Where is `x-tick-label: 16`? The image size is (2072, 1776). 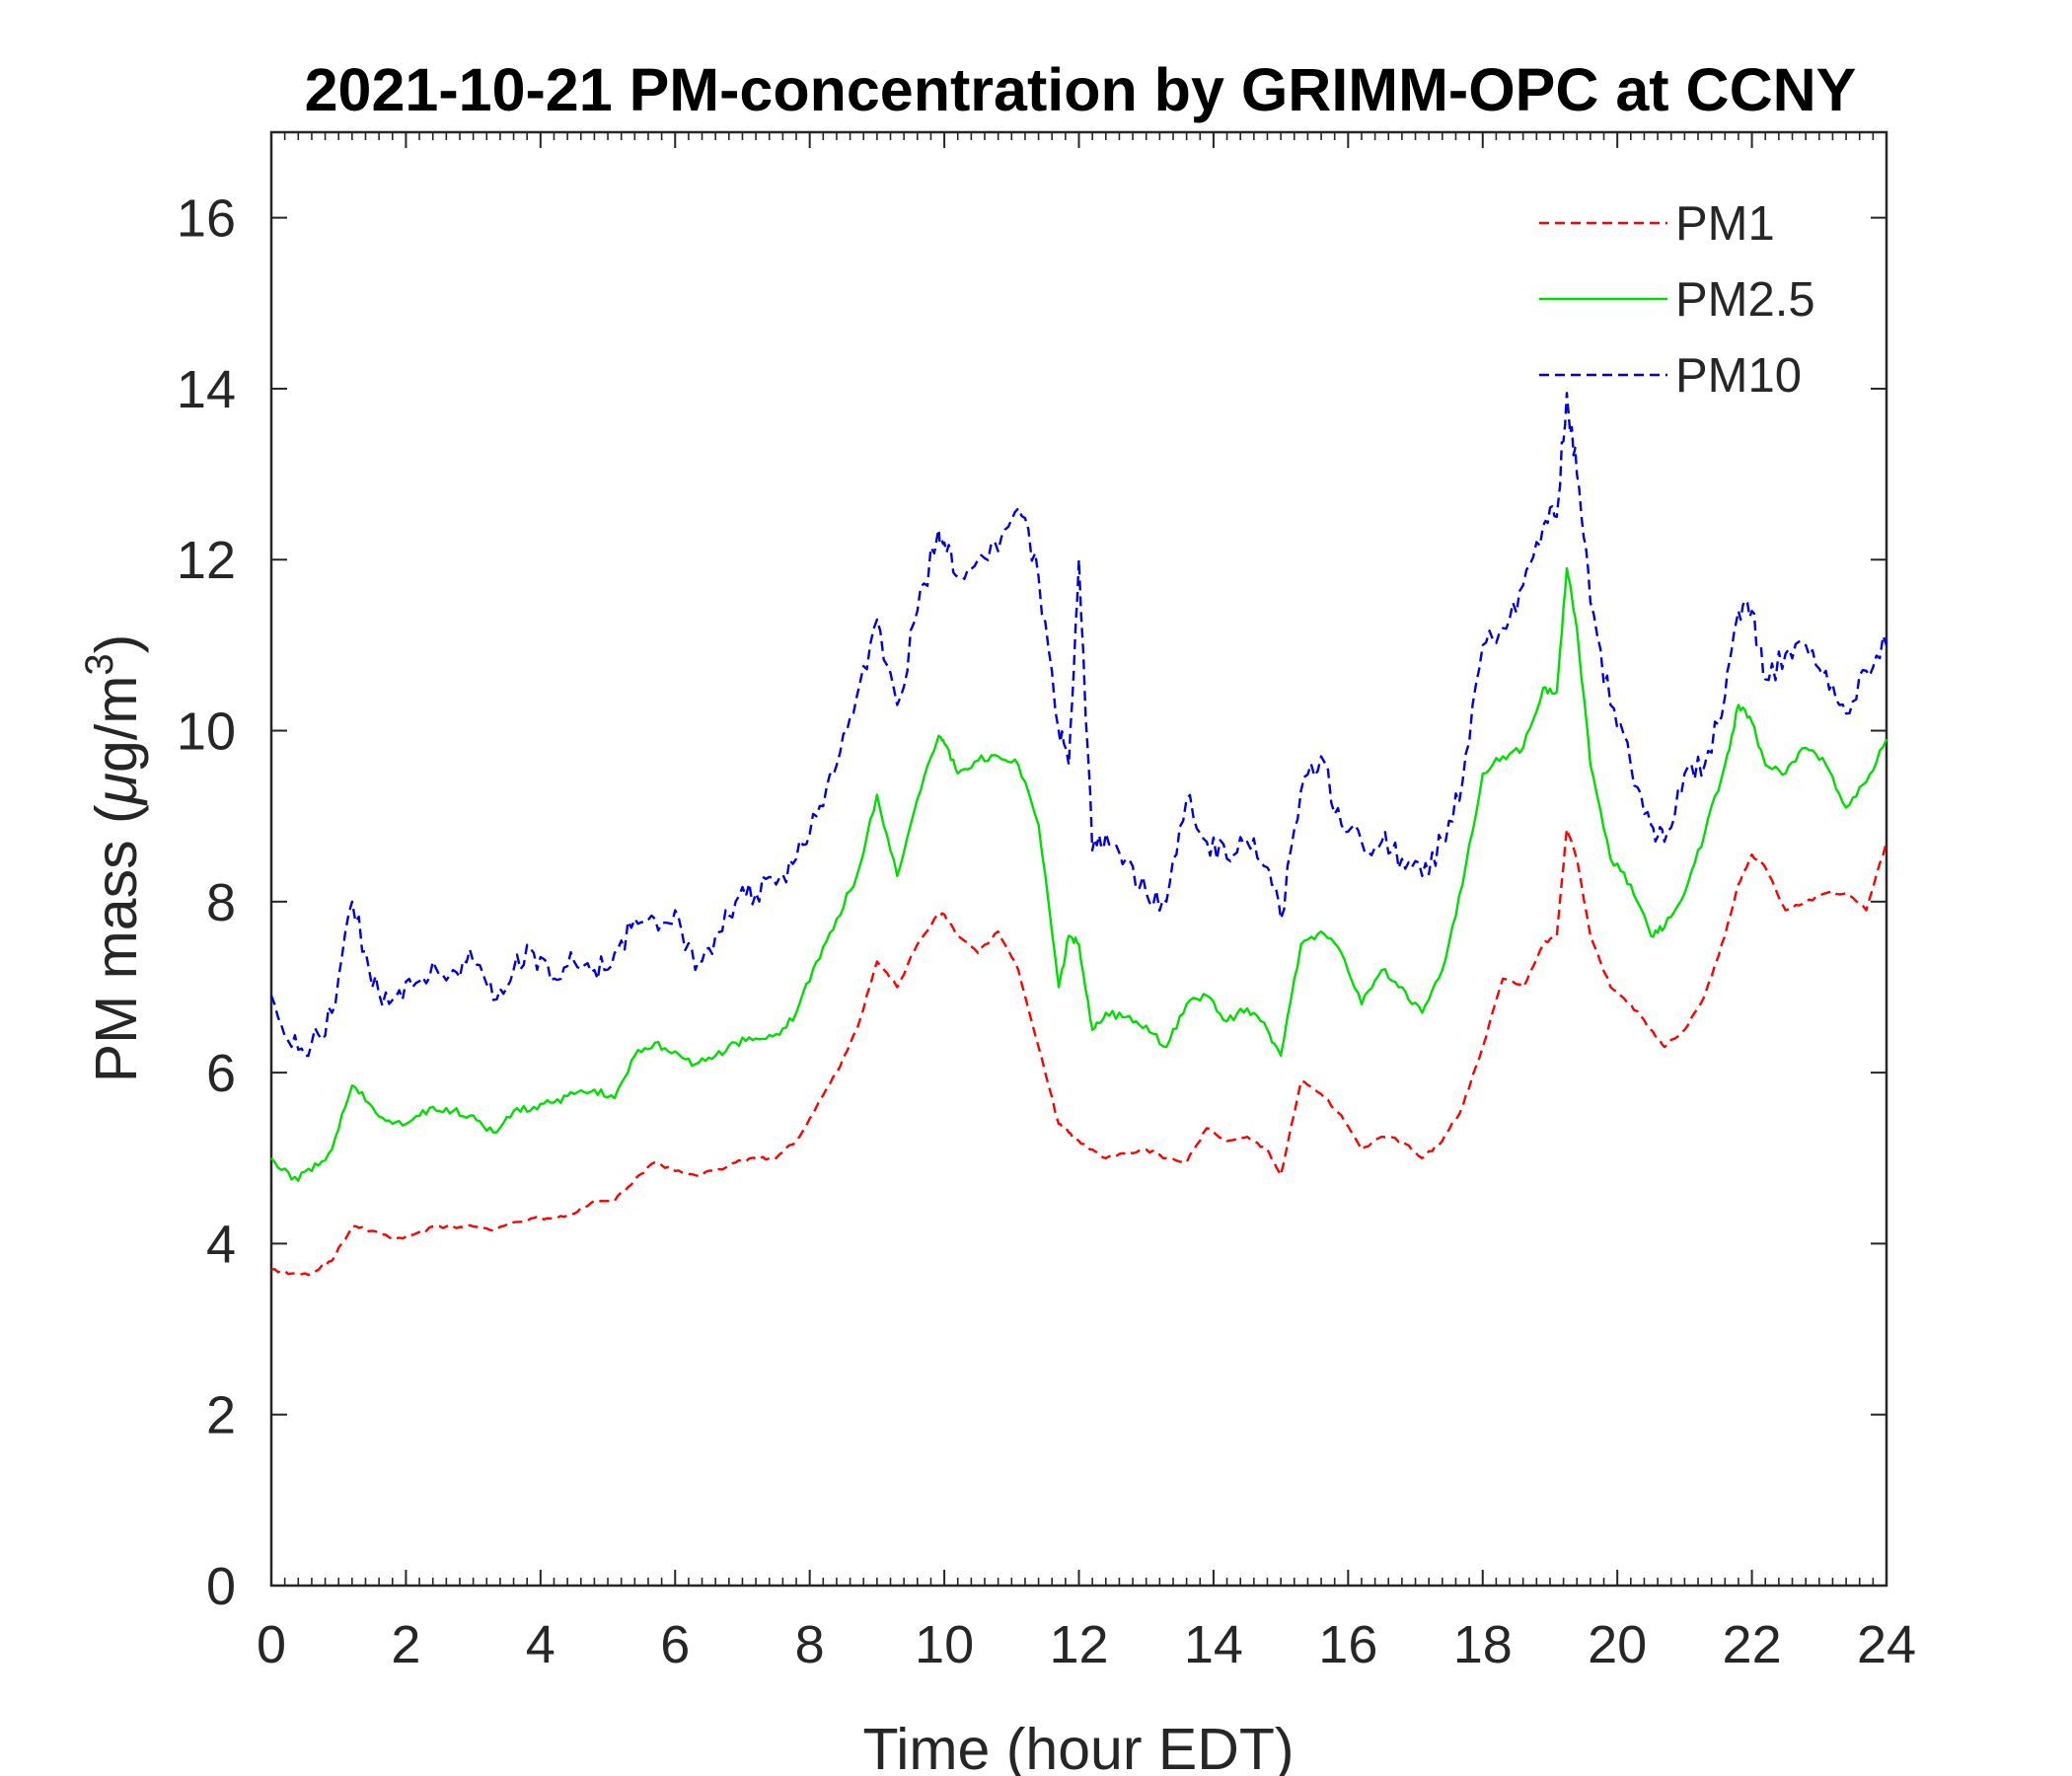 x-tick-label: 16 is located at coordinates (1348, 1645).